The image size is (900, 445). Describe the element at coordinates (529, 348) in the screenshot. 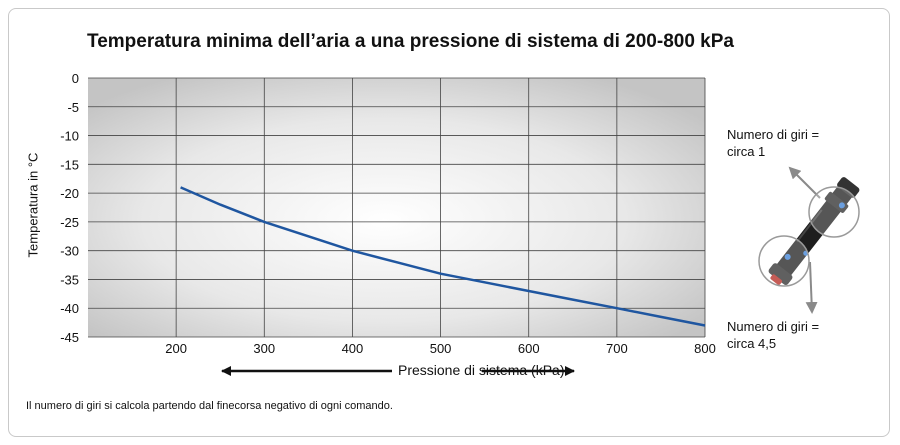

I see `x-tick-label: 600` at that location.